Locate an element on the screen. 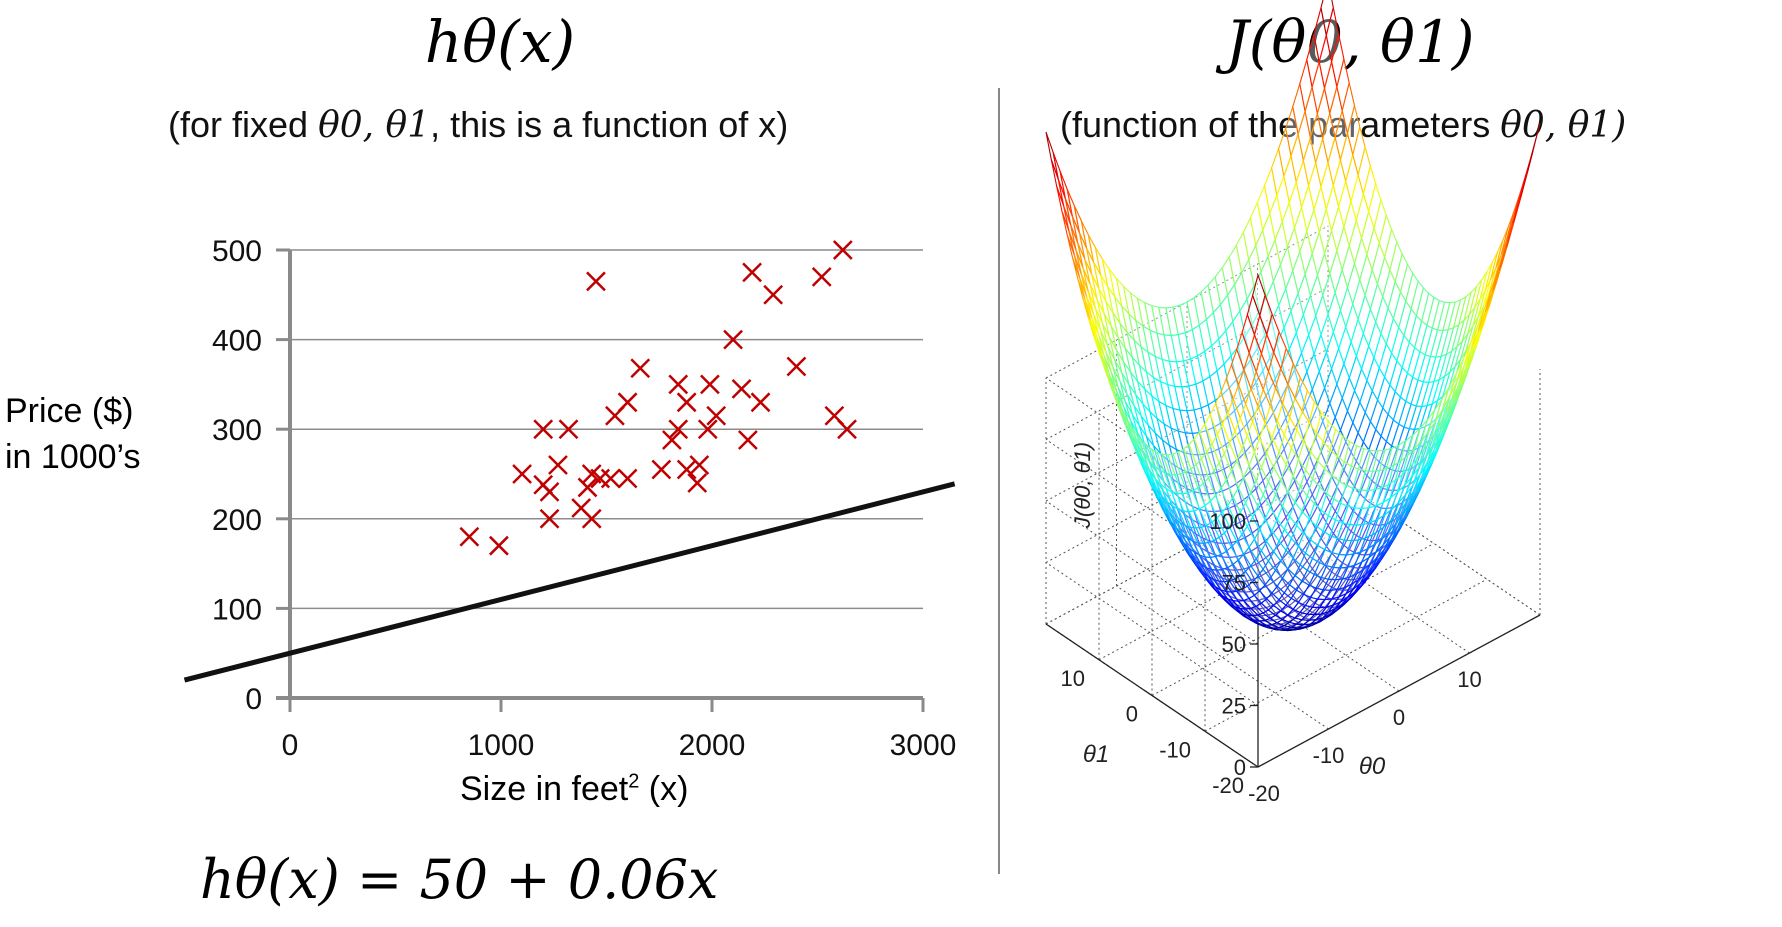  z-tick-label: 75 is located at coordinates (1234, 583).